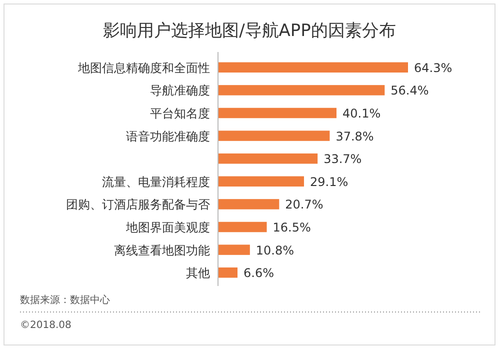  I want to click on data-label: 10.8%, so click(275, 250).